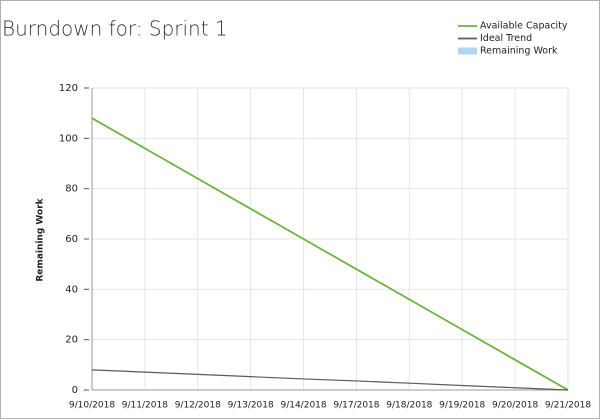  What do you see at coordinates (145, 406) in the screenshot?
I see `x-tick-label: 9/11/2018` at bounding box center [145, 406].